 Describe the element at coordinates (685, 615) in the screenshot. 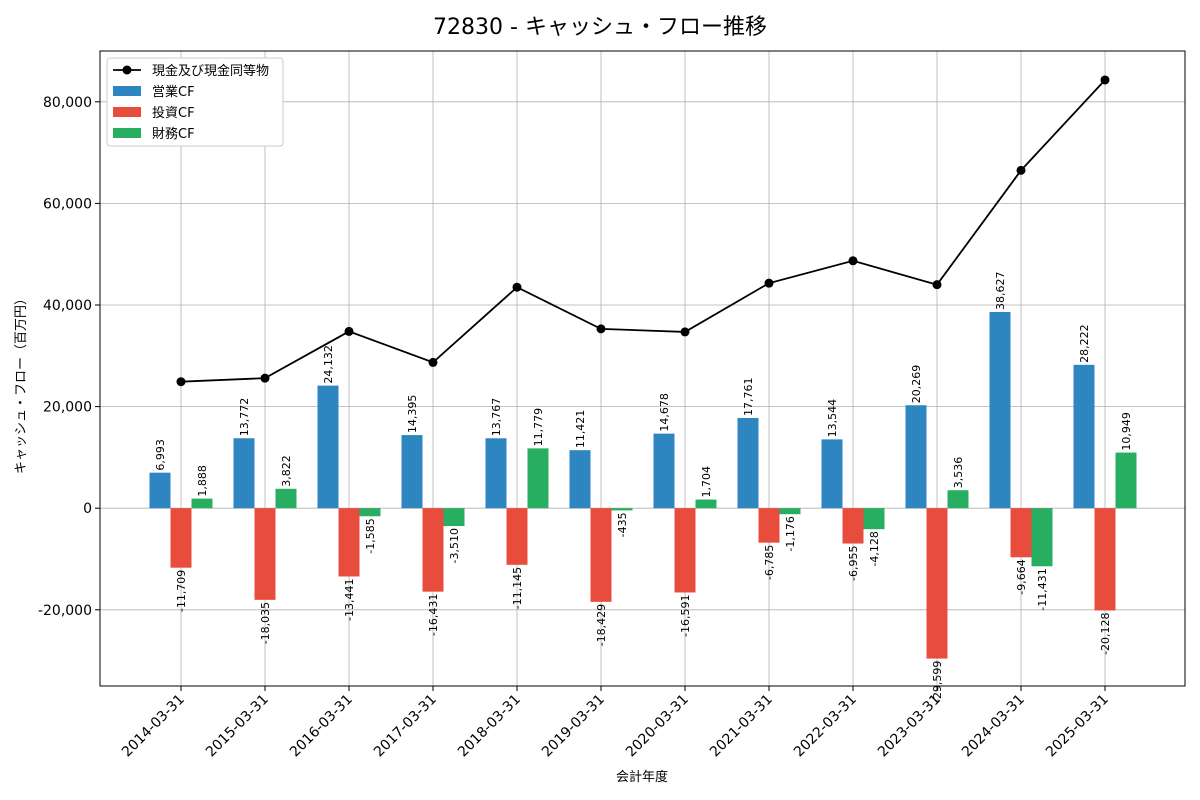

I see `bar-value-label: -16,591` at that location.